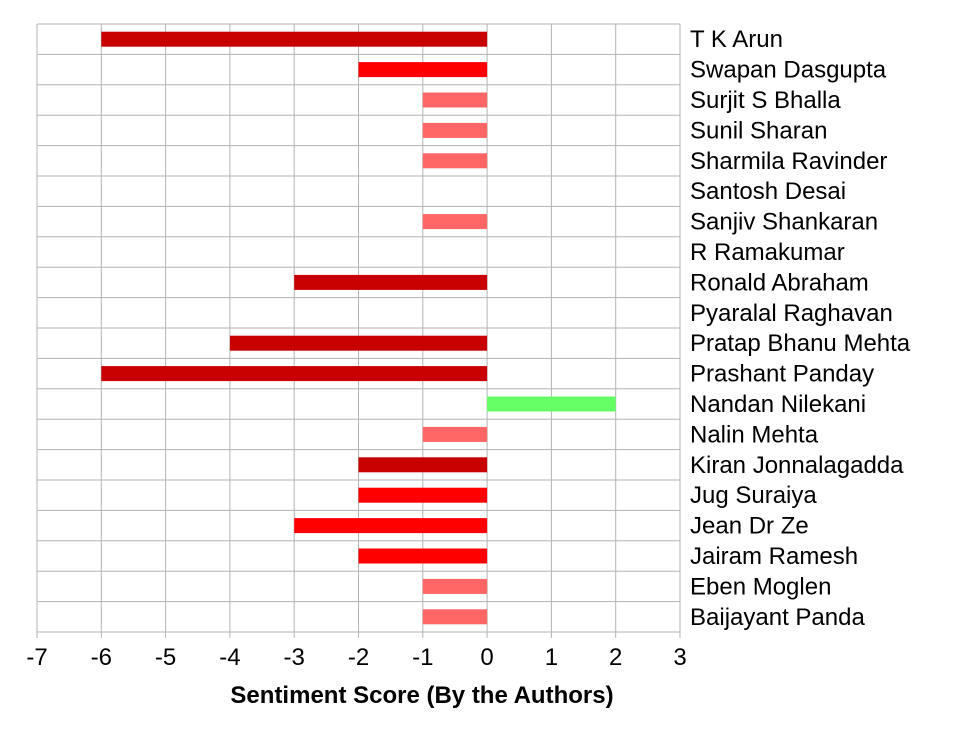 The image size is (955, 730). I want to click on x-tick-label: -3, so click(294, 657).